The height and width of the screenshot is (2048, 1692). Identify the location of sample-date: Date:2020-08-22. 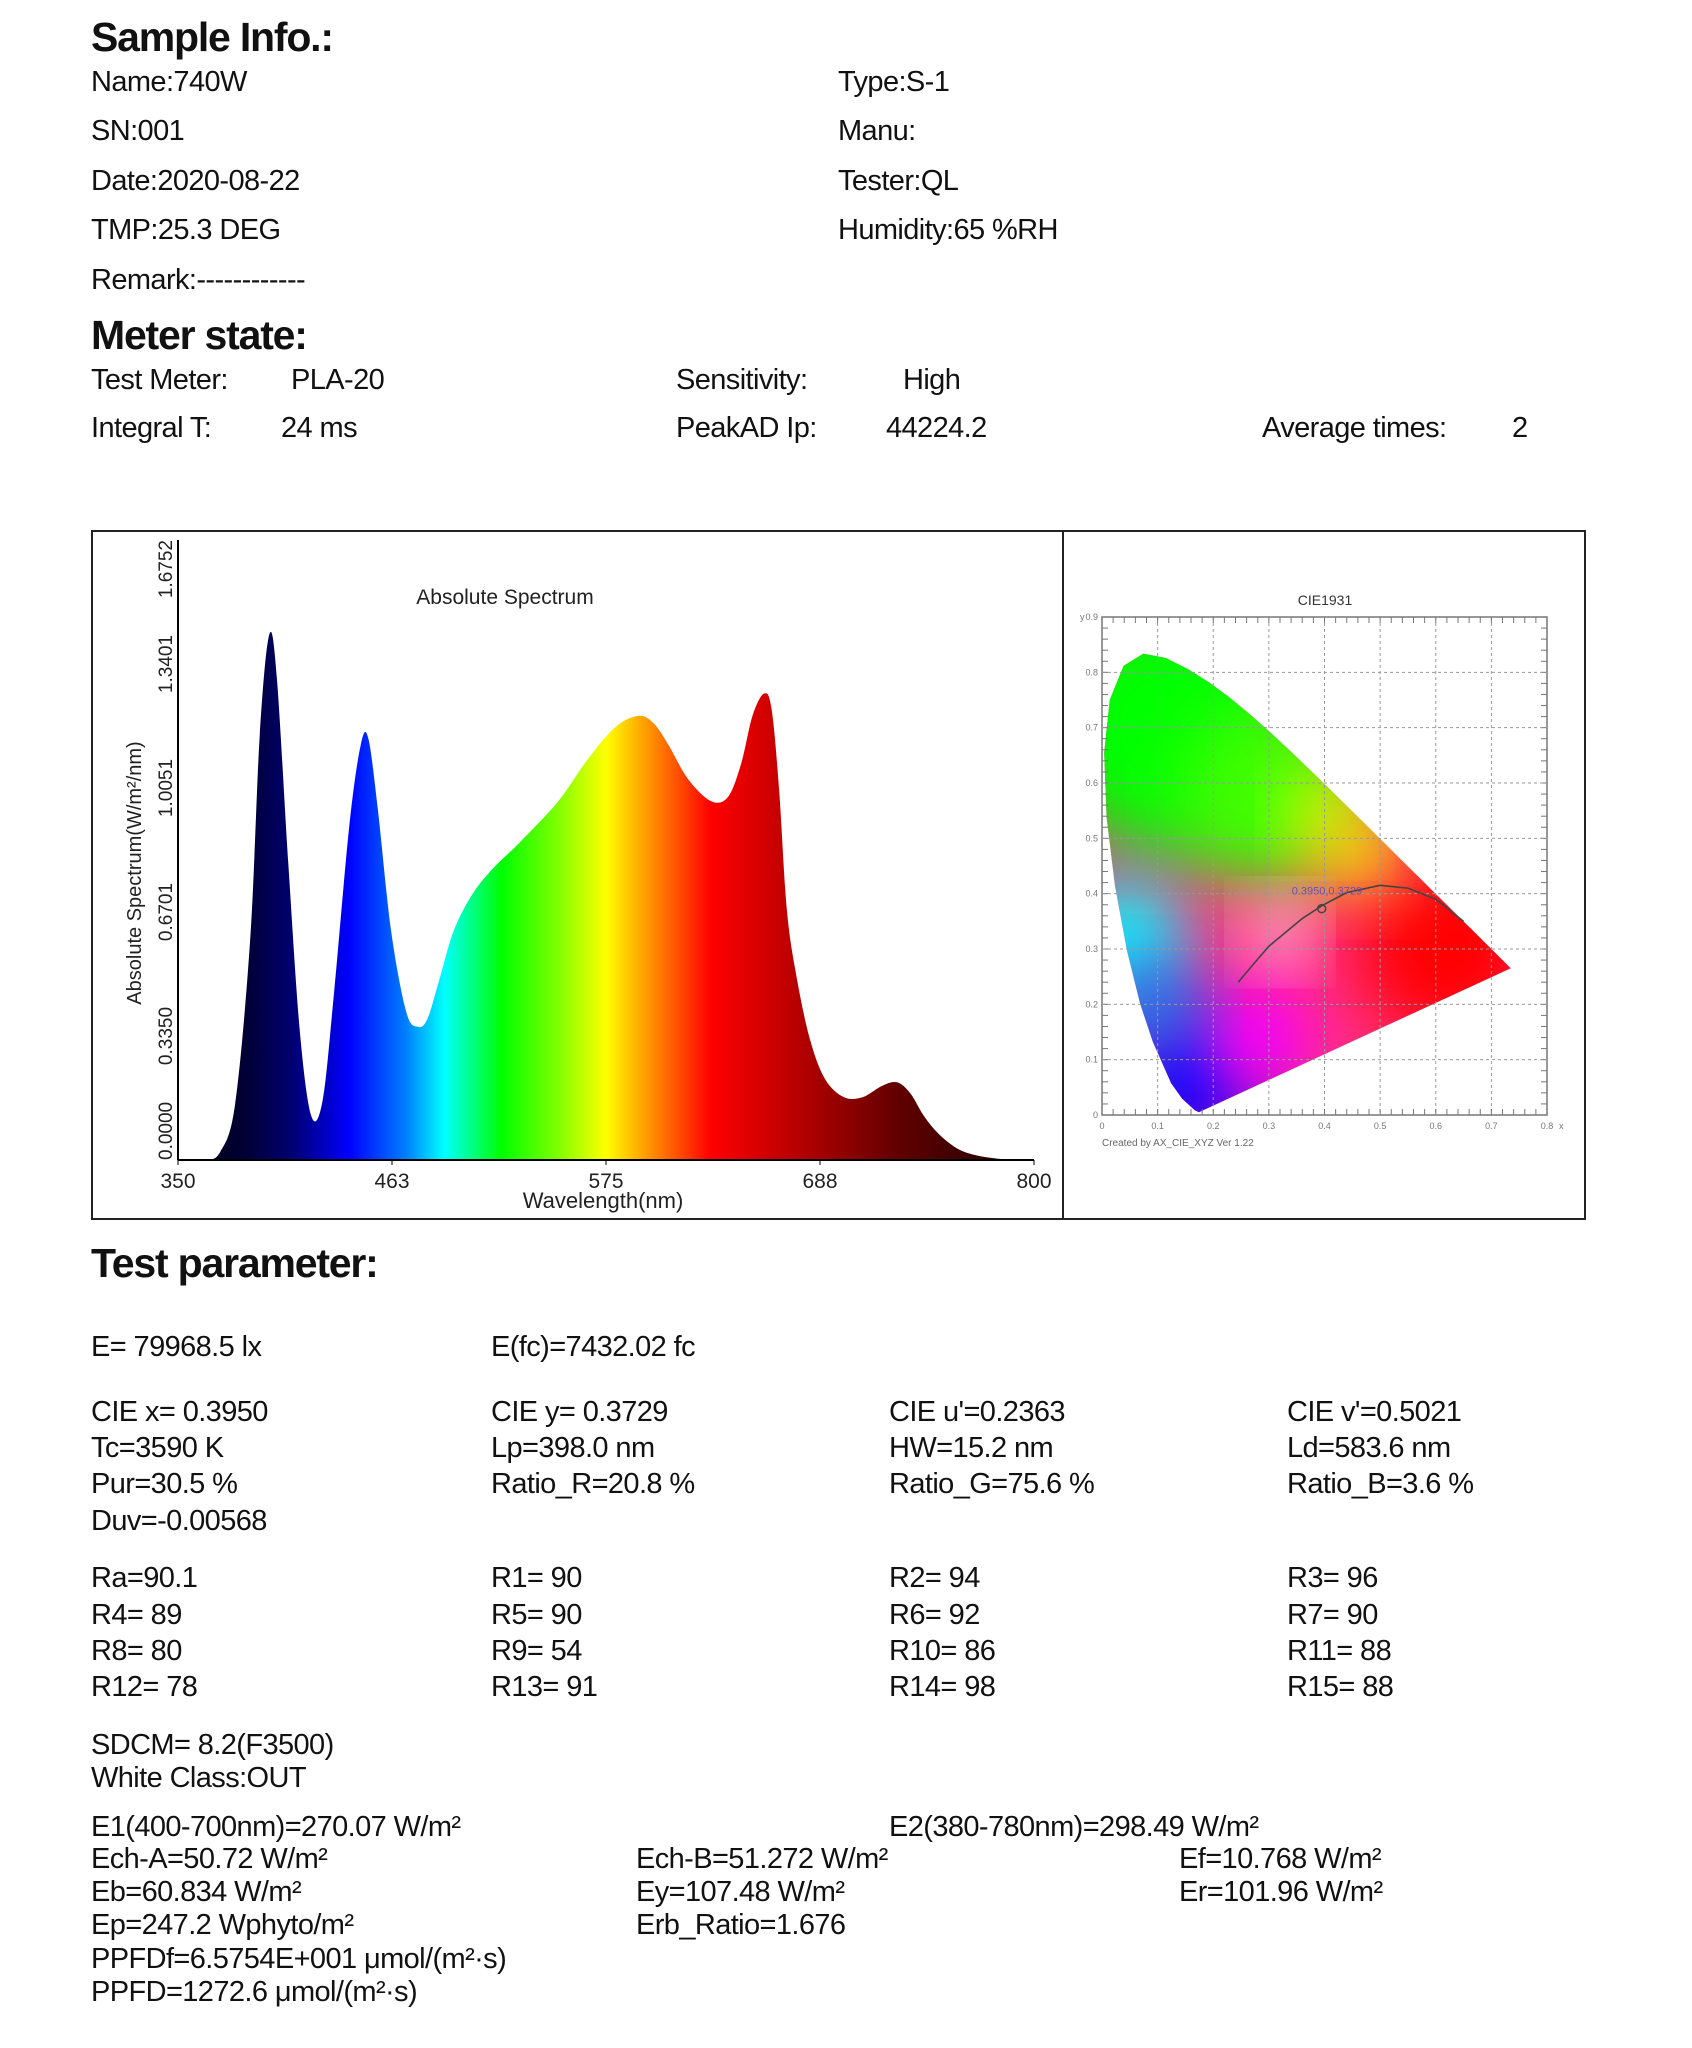
(195, 181).